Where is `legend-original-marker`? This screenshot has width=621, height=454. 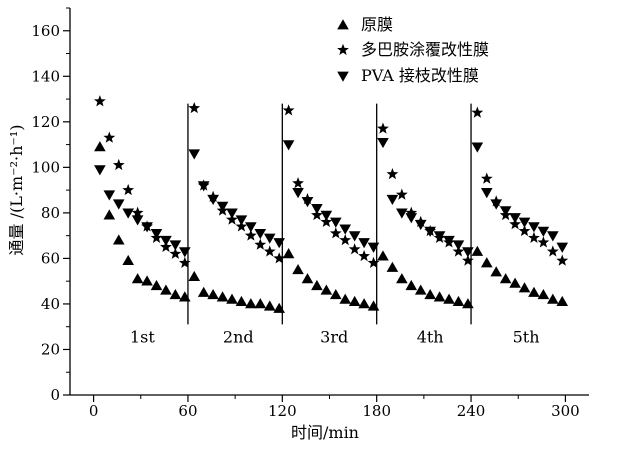
legend-original-marker is located at coordinates (343, 24).